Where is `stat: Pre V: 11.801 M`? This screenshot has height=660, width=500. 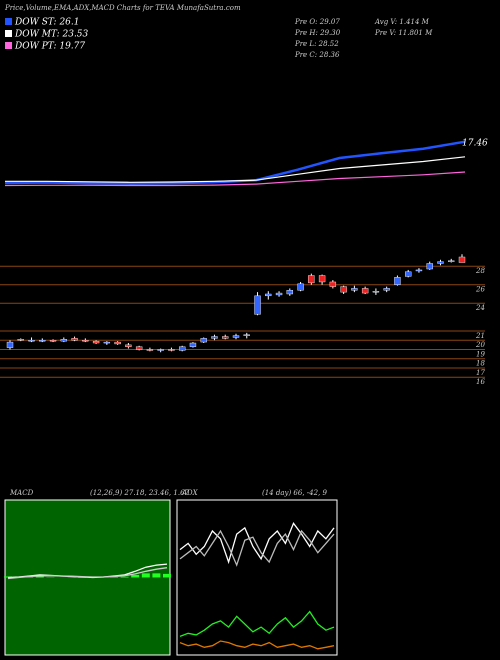
stat: Pre V: 11.801 M is located at coordinates (403, 33).